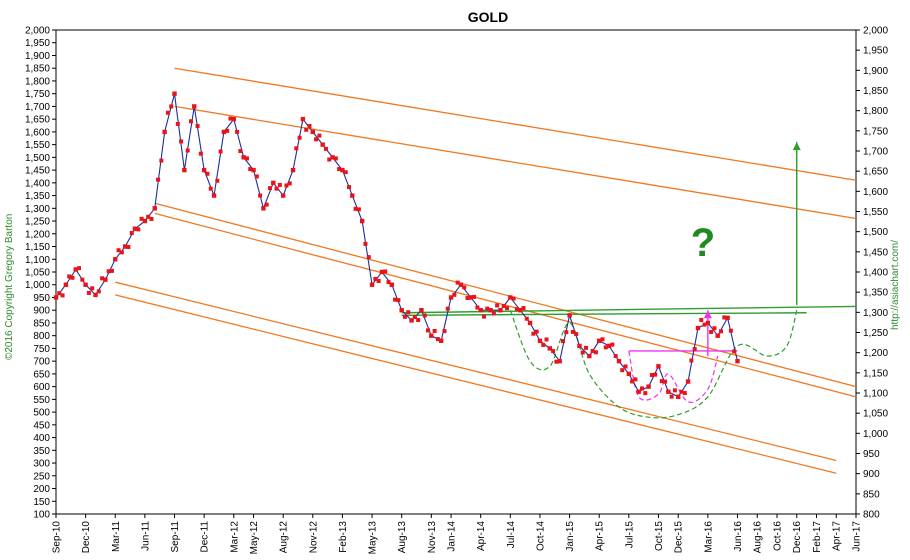 The width and height of the screenshot is (910, 560). What do you see at coordinates (145, 536) in the screenshot?
I see `x-tick-label: Jun-11` at bounding box center [145, 536].